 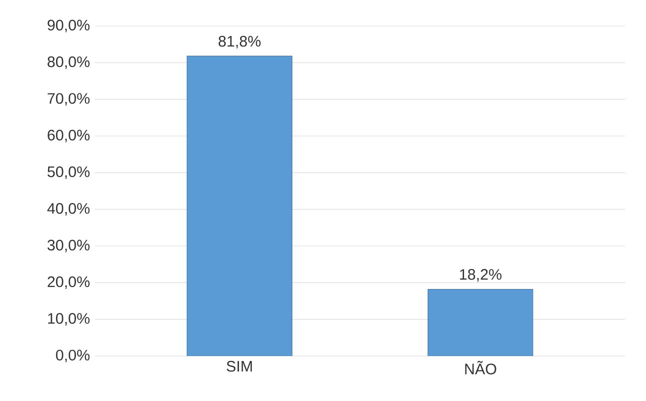 I want to click on y-tick-label: 30,0%, so click(x=69, y=246).